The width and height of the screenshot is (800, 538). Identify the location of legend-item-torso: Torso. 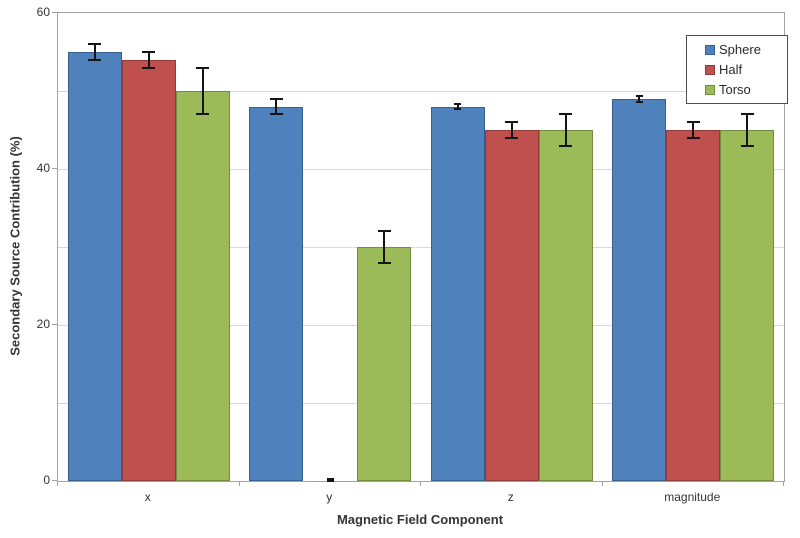
(746, 89).